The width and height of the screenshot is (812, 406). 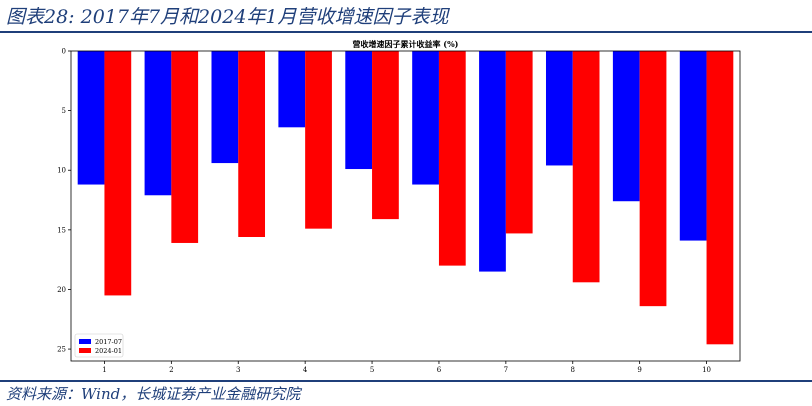 I want to click on source-rule, so click(x=406, y=381).